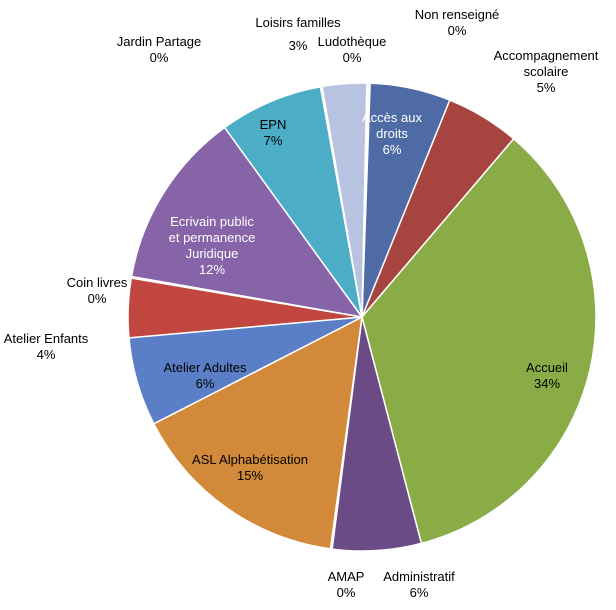 This screenshot has width=616, height=610. I want to click on slice-label-epn: EPN, so click(273, 124).